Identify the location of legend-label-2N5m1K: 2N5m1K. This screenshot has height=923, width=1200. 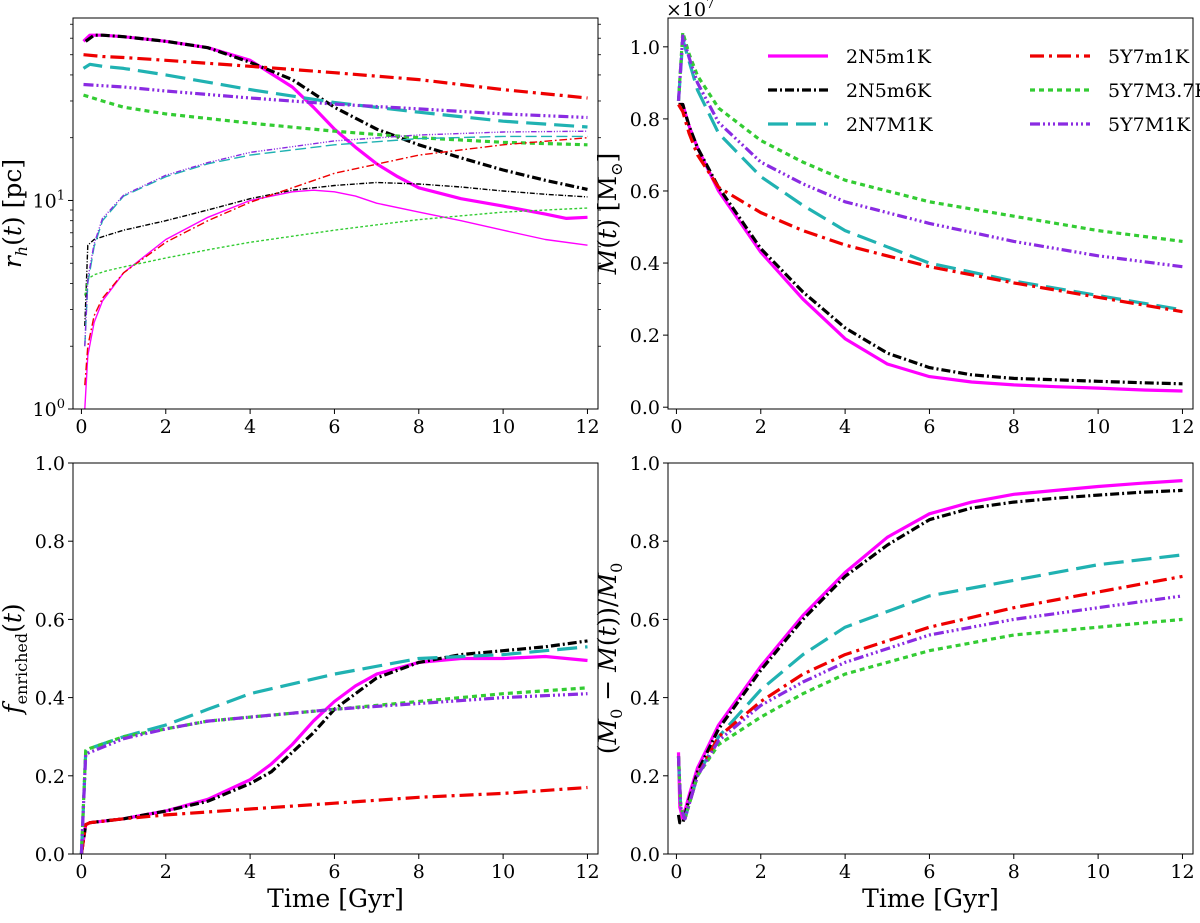
(889, 57).